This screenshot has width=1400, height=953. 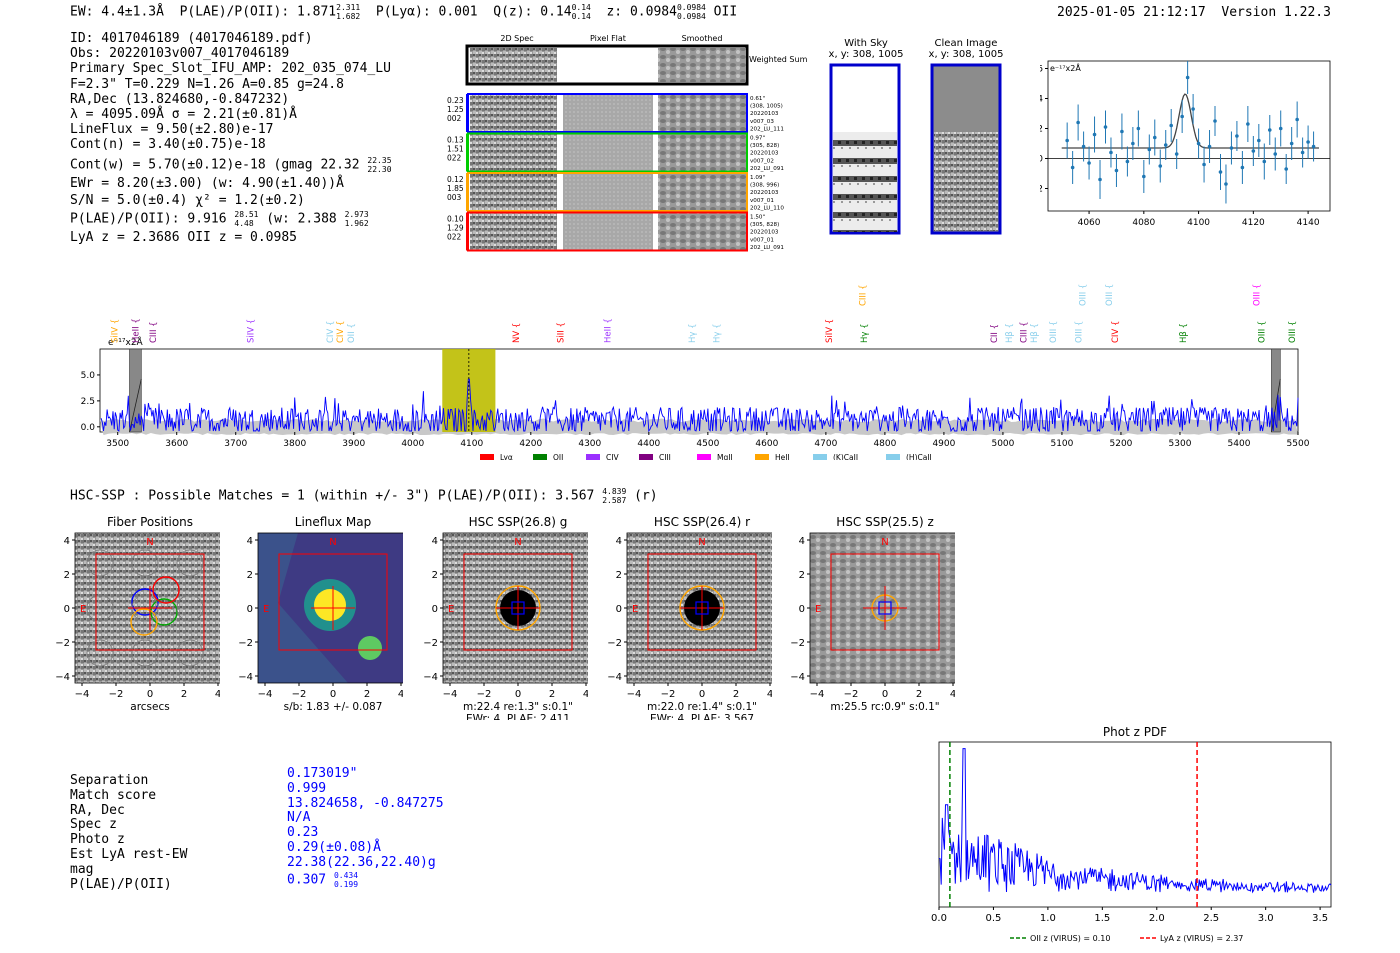 What do you see at coordinates (467, 231) in the screenshot?
I see `cutout-row-color-bar` at bounding box center [467, 231].